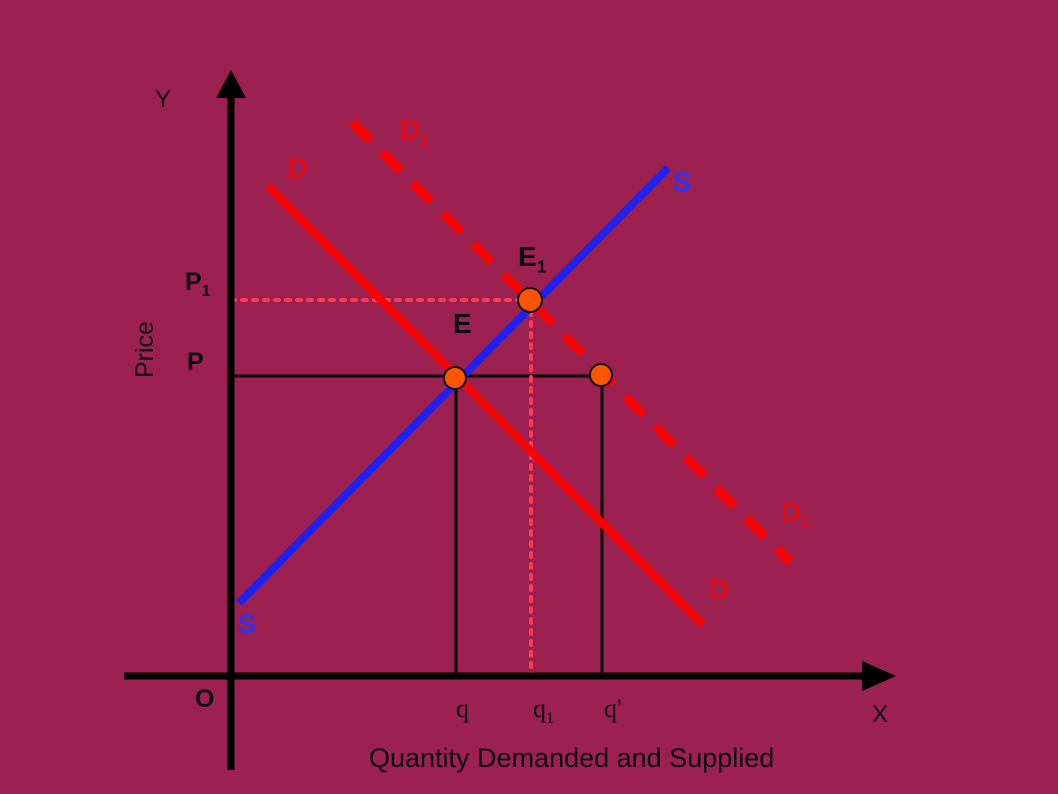 The height and width of the screenshot is (794, 1058). I want to click on curve-label-demand1-top: D1, so click(414, 133).